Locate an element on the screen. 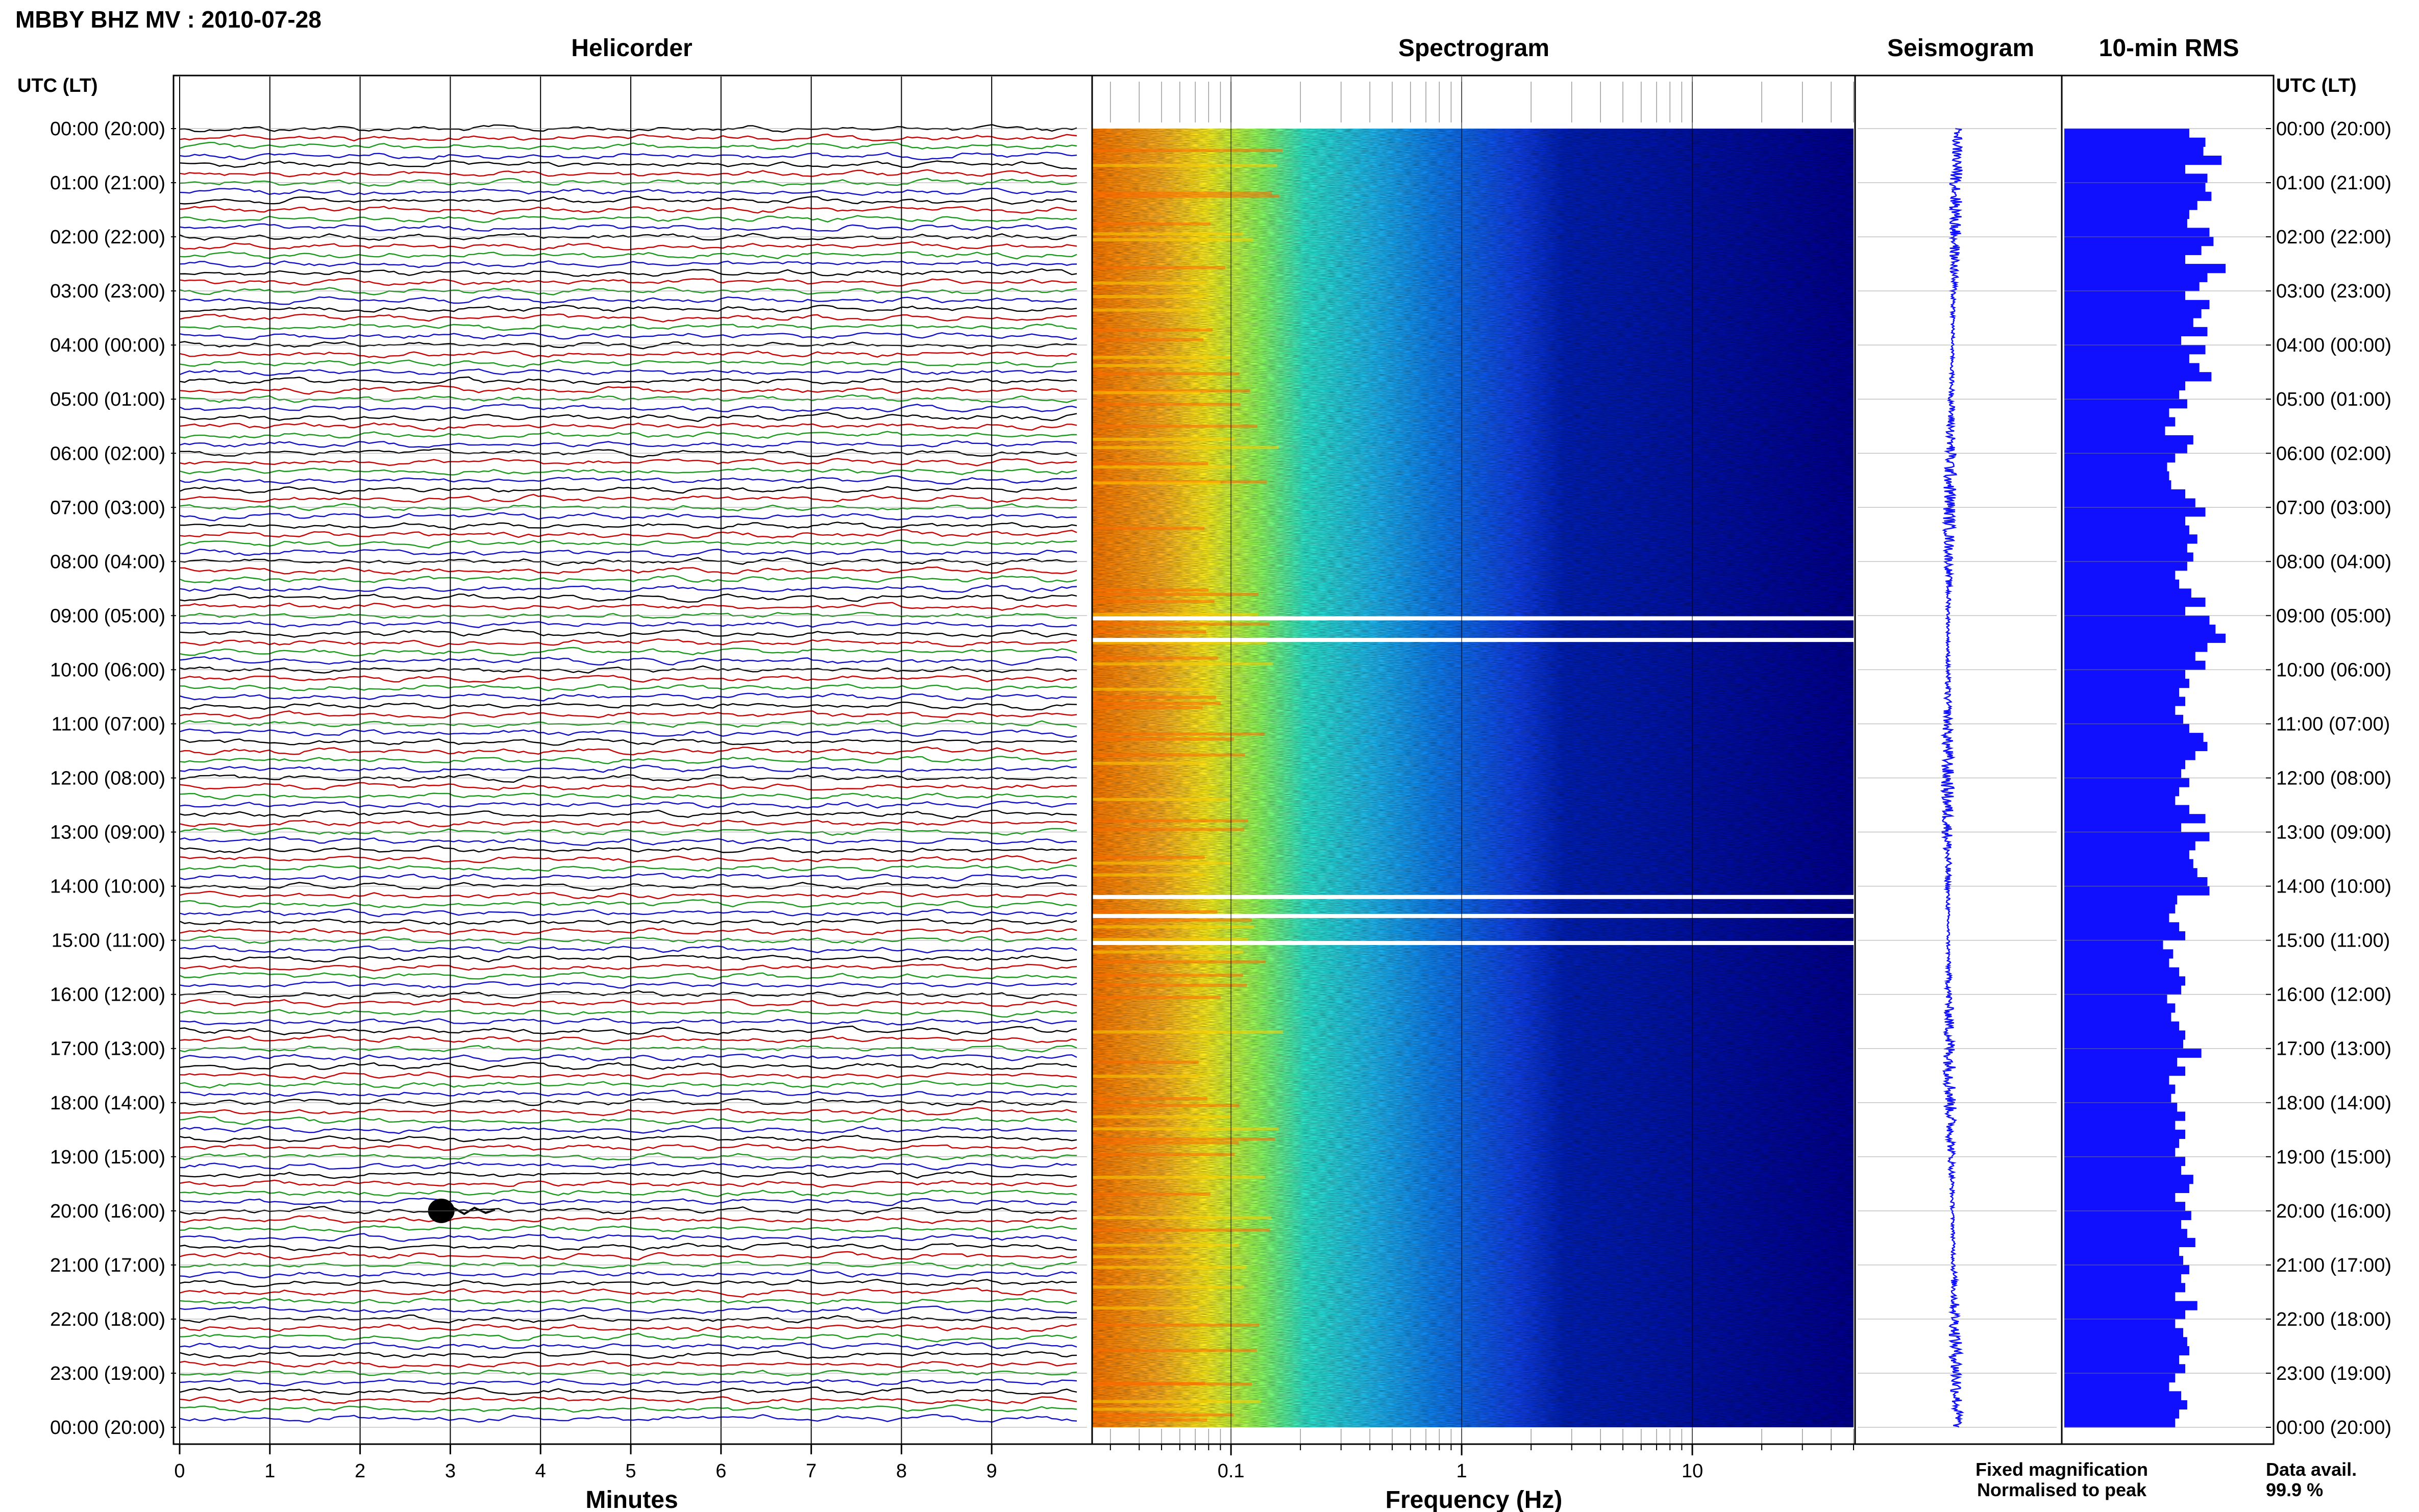 This screenshot has width=2419, height=1512. utc-time-label-left: 23:00 (19:00) is located at coordinates (107, 1373).